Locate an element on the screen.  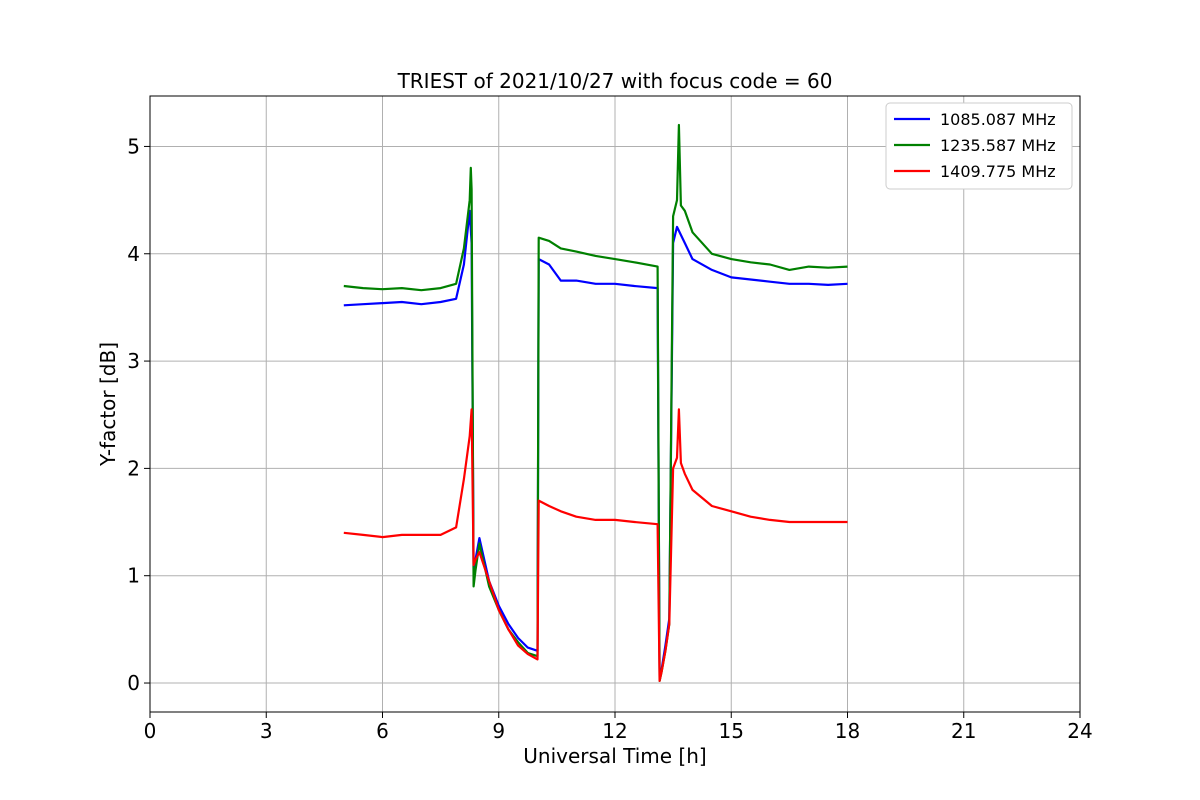
legend-box is located at coordinates (979, 146).